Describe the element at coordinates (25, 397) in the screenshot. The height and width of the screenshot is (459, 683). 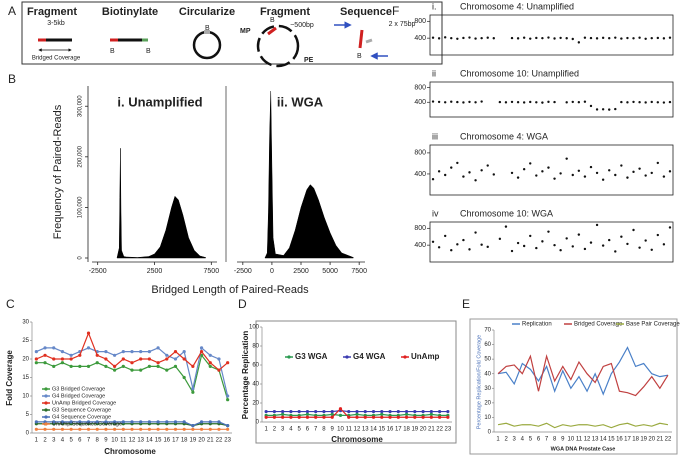
I see `y-tick-label: 10` at that location.